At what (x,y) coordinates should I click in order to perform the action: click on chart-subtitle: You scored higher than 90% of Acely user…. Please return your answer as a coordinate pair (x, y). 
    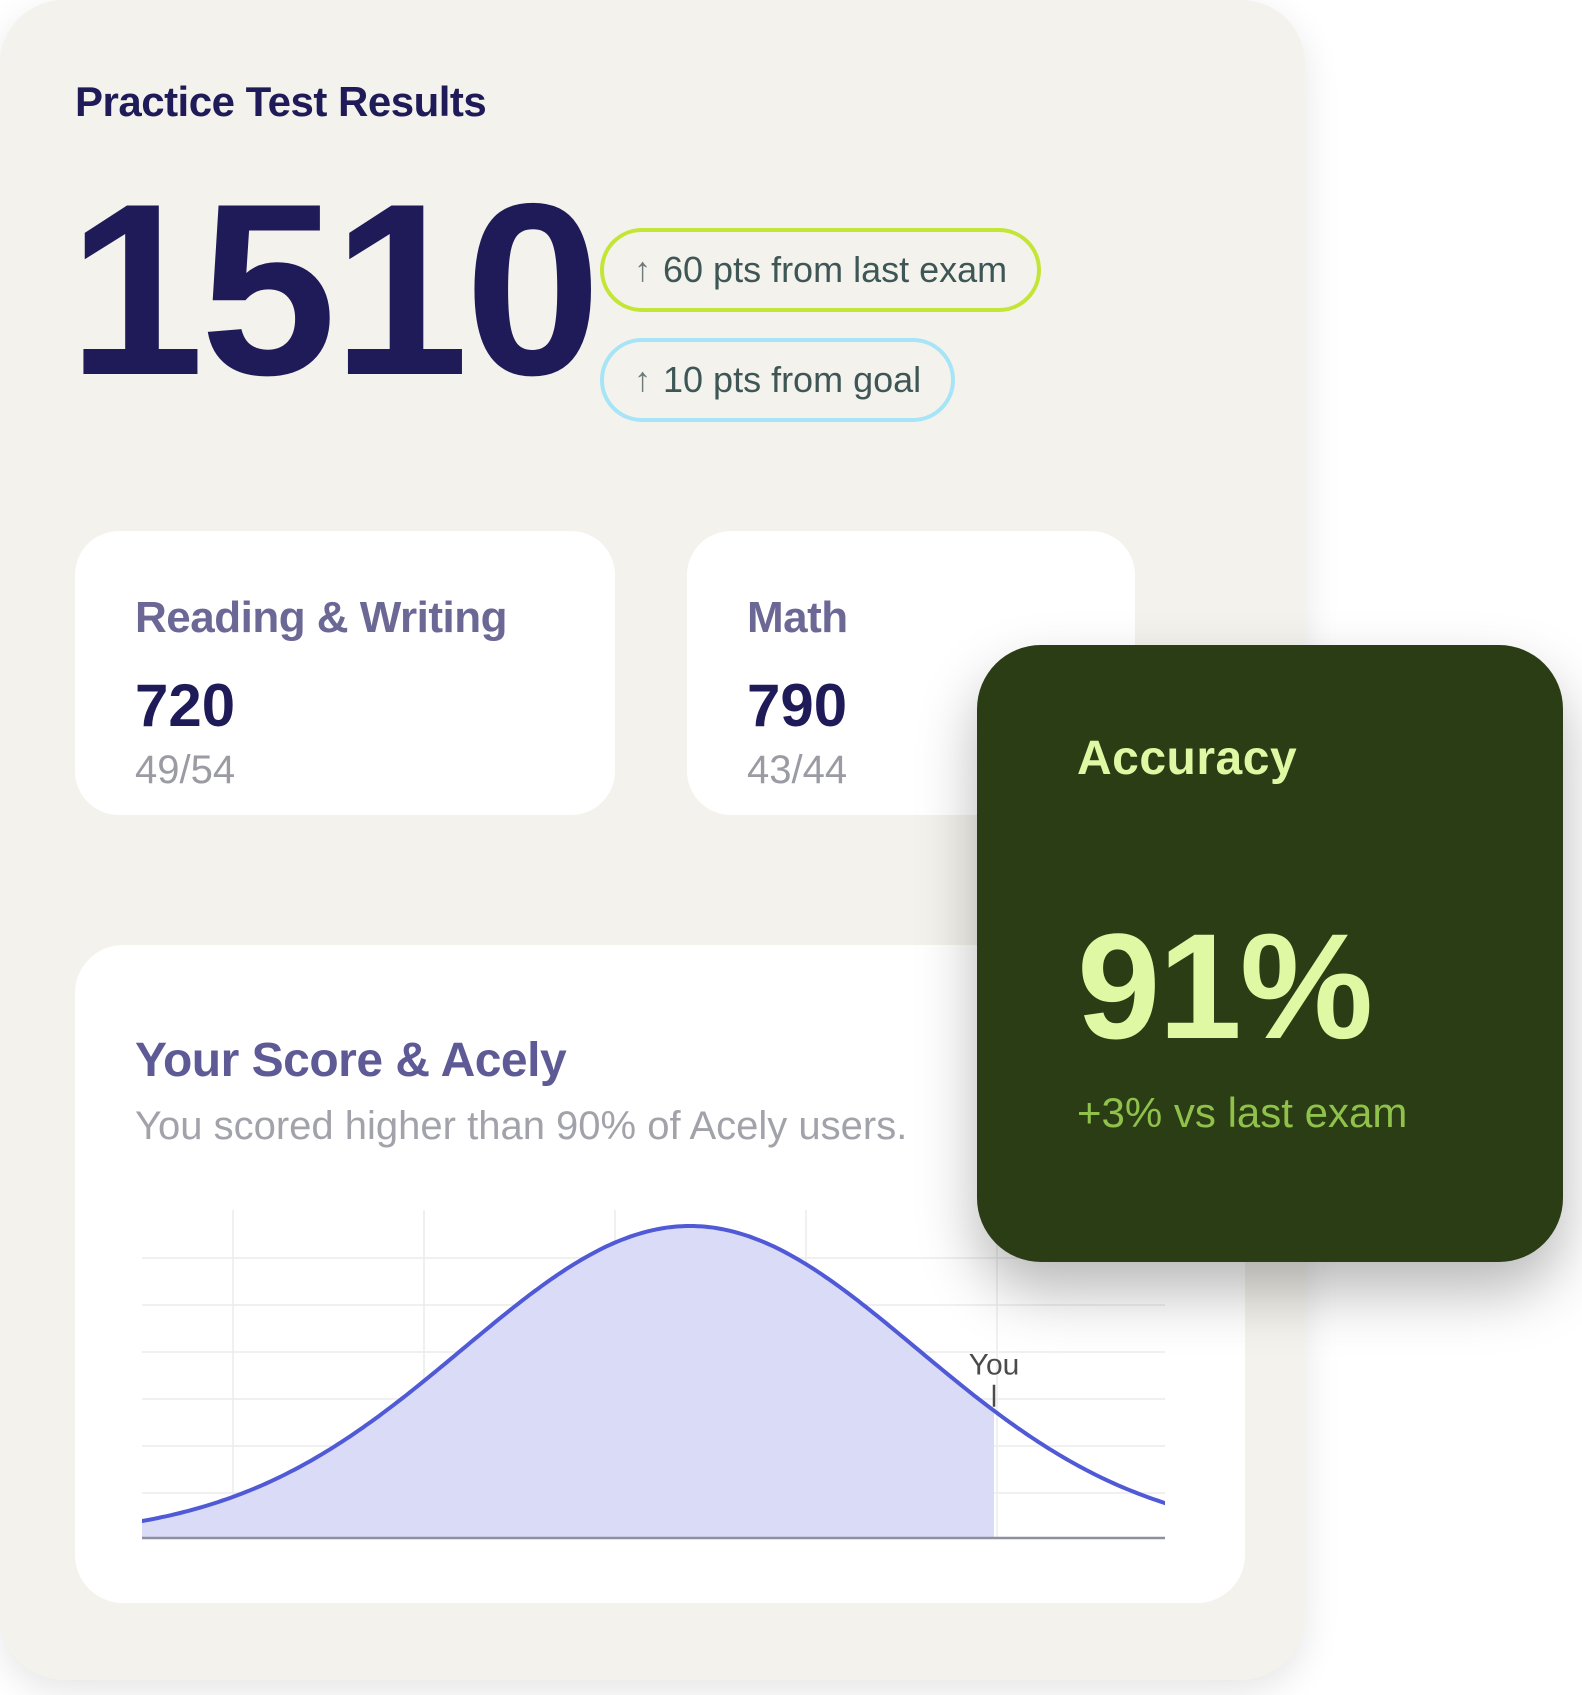
    Looking at the image, I should click on (521, 1126).